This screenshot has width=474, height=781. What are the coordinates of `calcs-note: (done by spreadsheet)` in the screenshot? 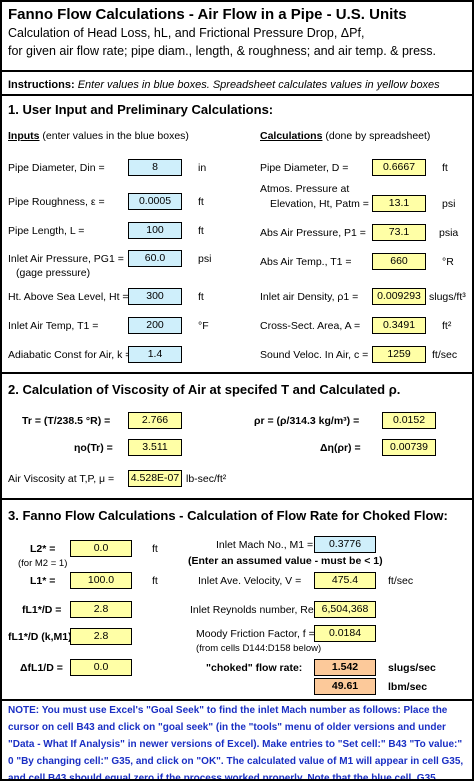 It's located at (378, 136).